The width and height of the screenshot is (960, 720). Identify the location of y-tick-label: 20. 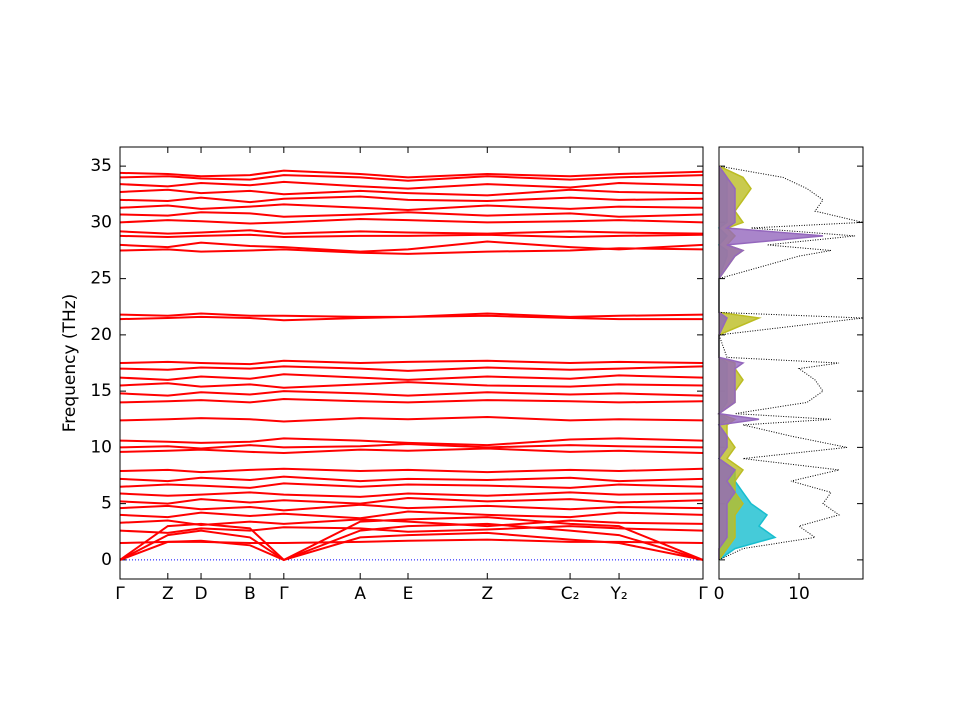
(101, 335).